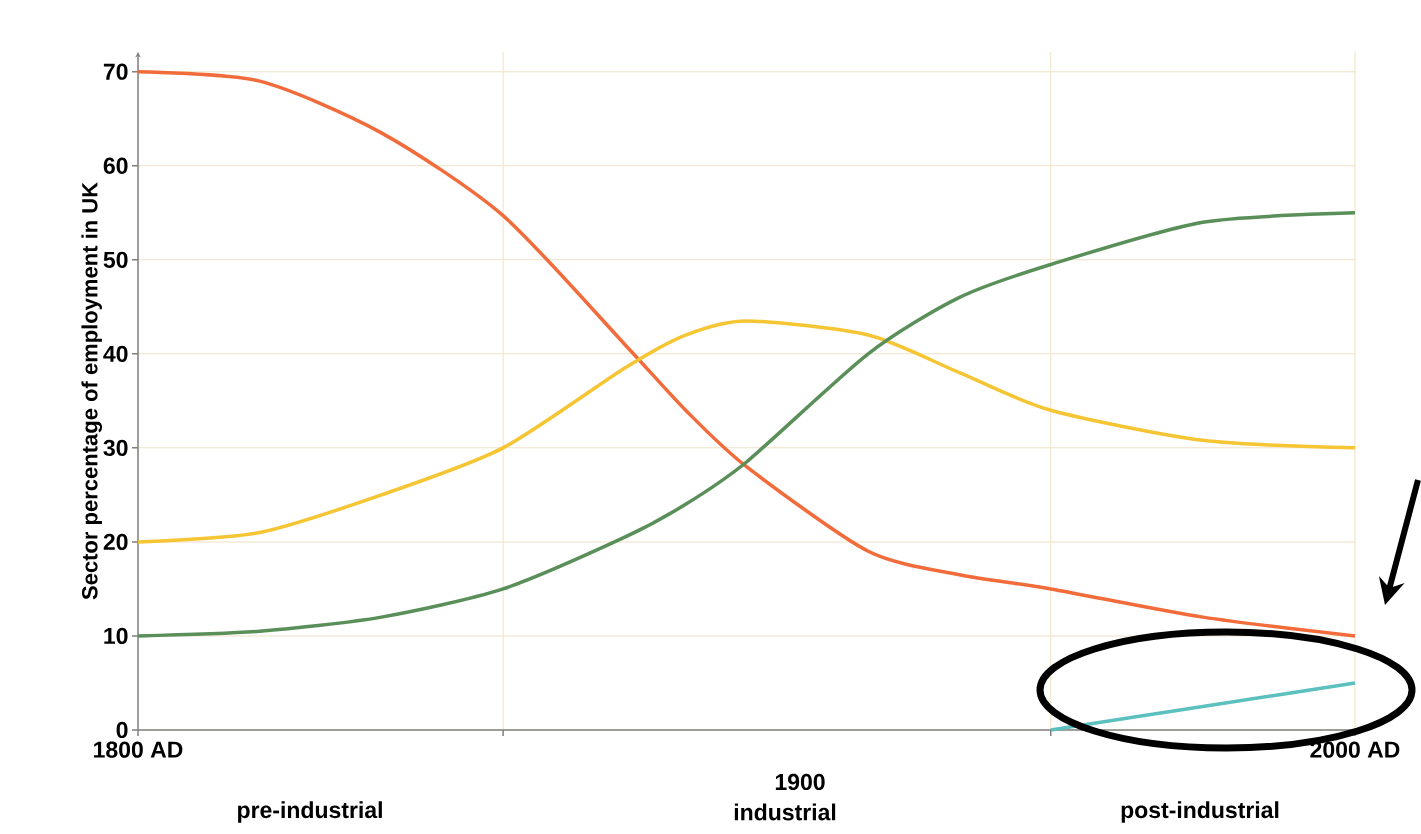 The width and height of the screenshot is (1421, 834). Describe the element at coordinates (92, 391) in the screenshot. I see `y-axis-title: Sector percentage of employment in UK` at that location.